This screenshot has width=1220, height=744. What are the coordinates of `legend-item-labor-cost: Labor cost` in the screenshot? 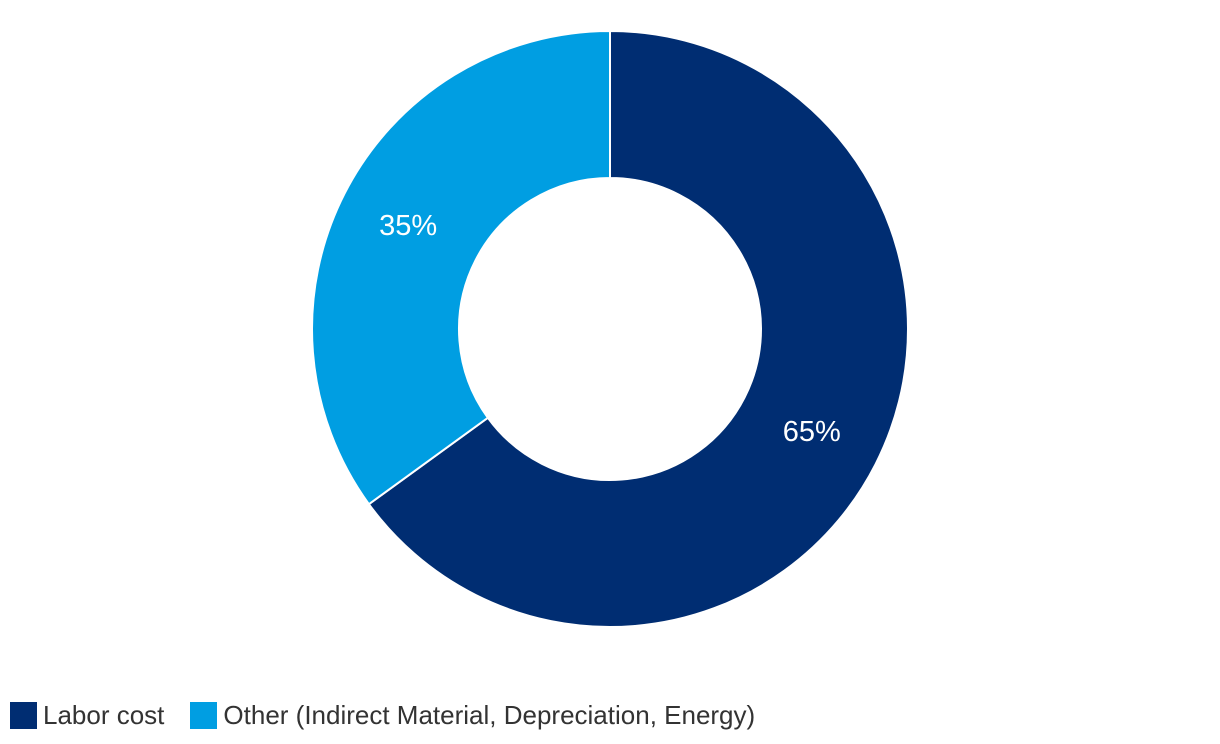 It's located at (87, 715).